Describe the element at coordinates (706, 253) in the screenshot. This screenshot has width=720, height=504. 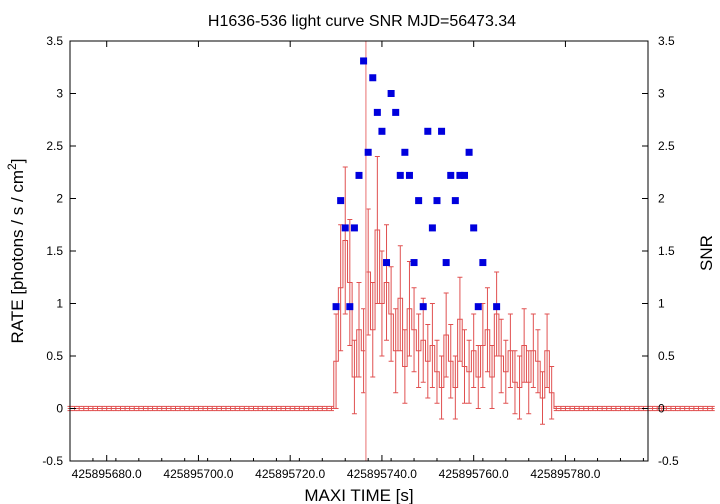
I see `y2-axis-label: SNR` at that location.